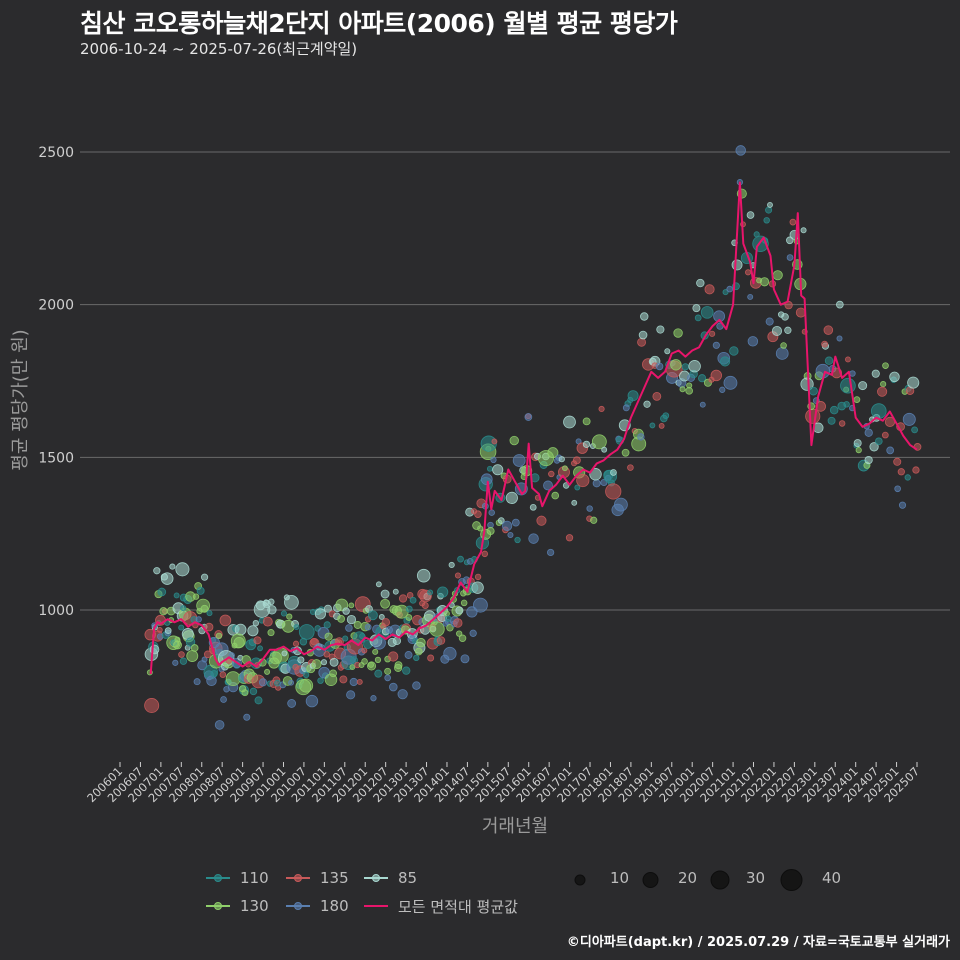 The height and width of the screenshot is (960, 960). Describe the element at coordinates (316, 906) in the screenshot. I see `legend-item-180: 180` at that location.